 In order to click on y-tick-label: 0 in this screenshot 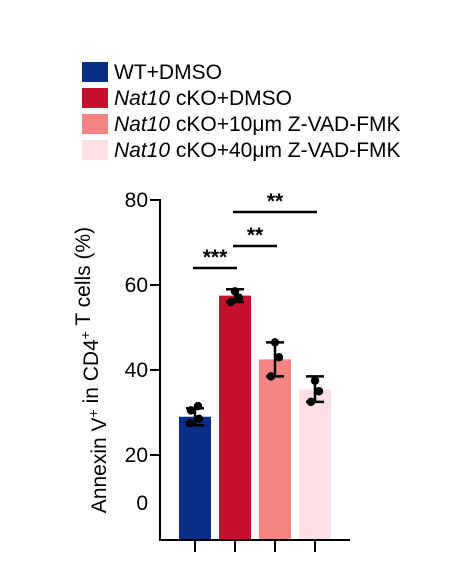, I will do `click(142, 503)`.